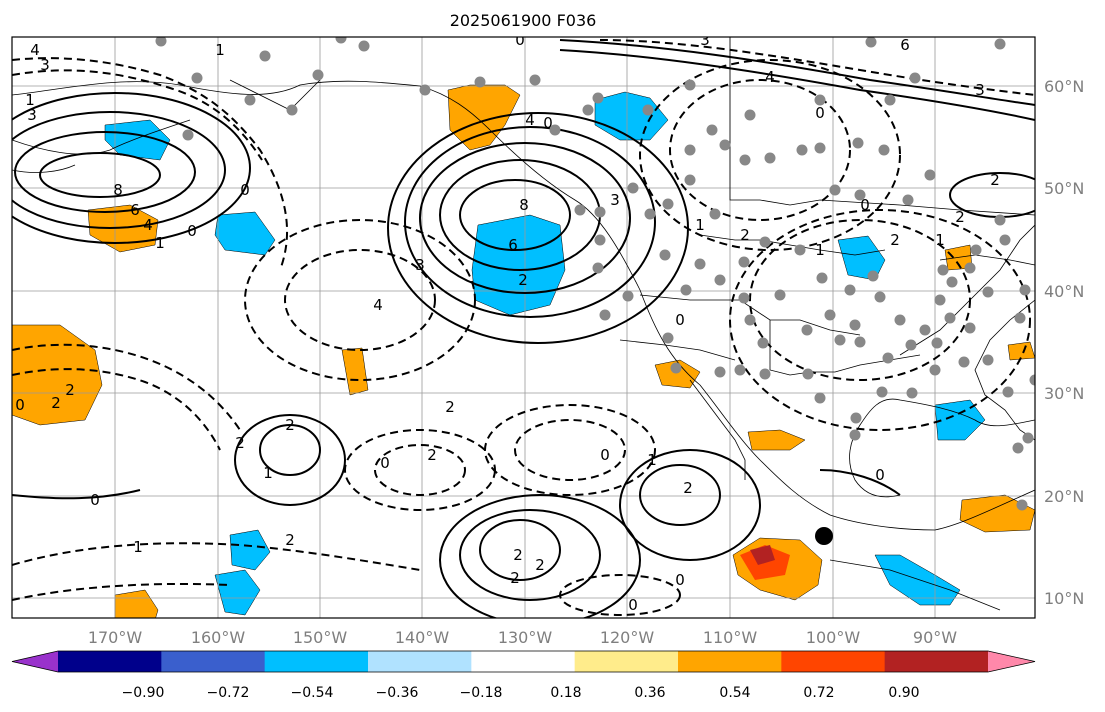  I want to click on lon-tick-label: 170°W, so click(115, 637).